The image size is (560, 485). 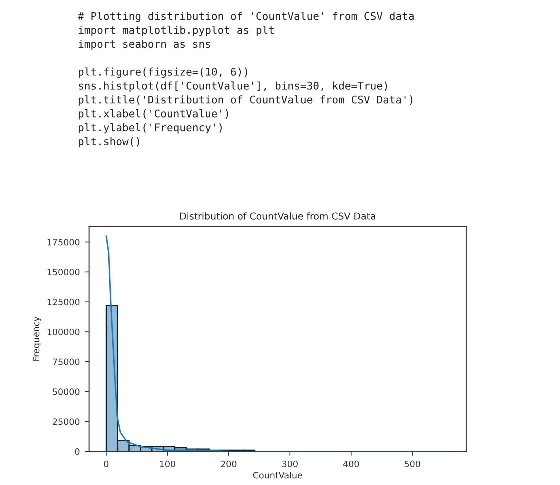 I want to click on x-tick-label: 400, so click(x=351, y=464).